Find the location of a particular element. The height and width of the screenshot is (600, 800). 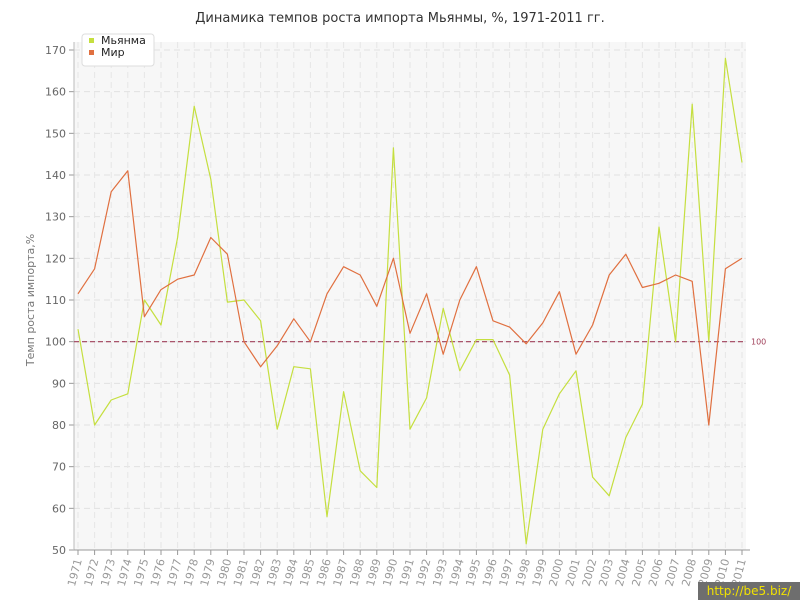

y-tick-label: 170 is located at coordinates (55, 50).